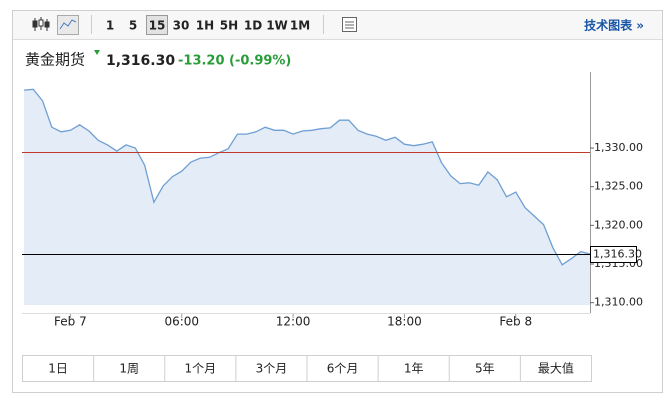  What do you see at coordinates (205, 26) in the screenshot?
I see `interval-button: 1H` at bounding box center [205, 26].